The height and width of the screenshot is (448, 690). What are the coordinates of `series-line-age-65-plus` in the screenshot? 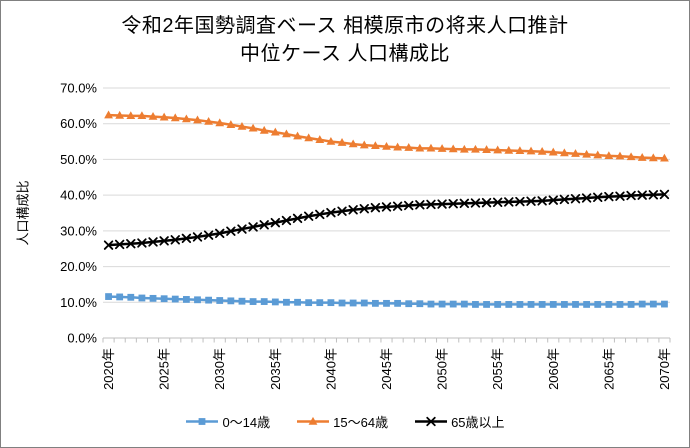 It's located at (386, 220).